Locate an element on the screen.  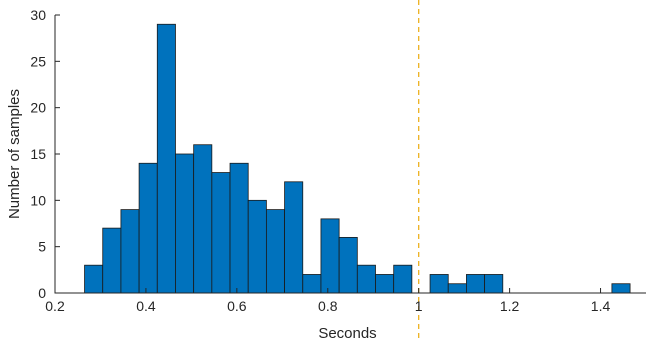
y-tick-label: 30 is located at coordinates (38, 15).